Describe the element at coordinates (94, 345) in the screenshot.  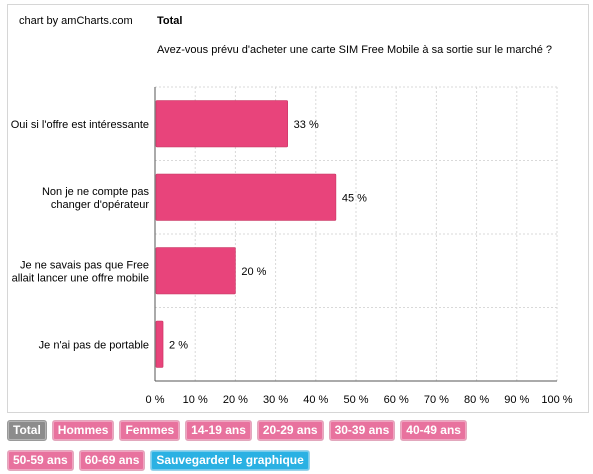
I see `category-label: Je n'ai pas de portable` at that location.